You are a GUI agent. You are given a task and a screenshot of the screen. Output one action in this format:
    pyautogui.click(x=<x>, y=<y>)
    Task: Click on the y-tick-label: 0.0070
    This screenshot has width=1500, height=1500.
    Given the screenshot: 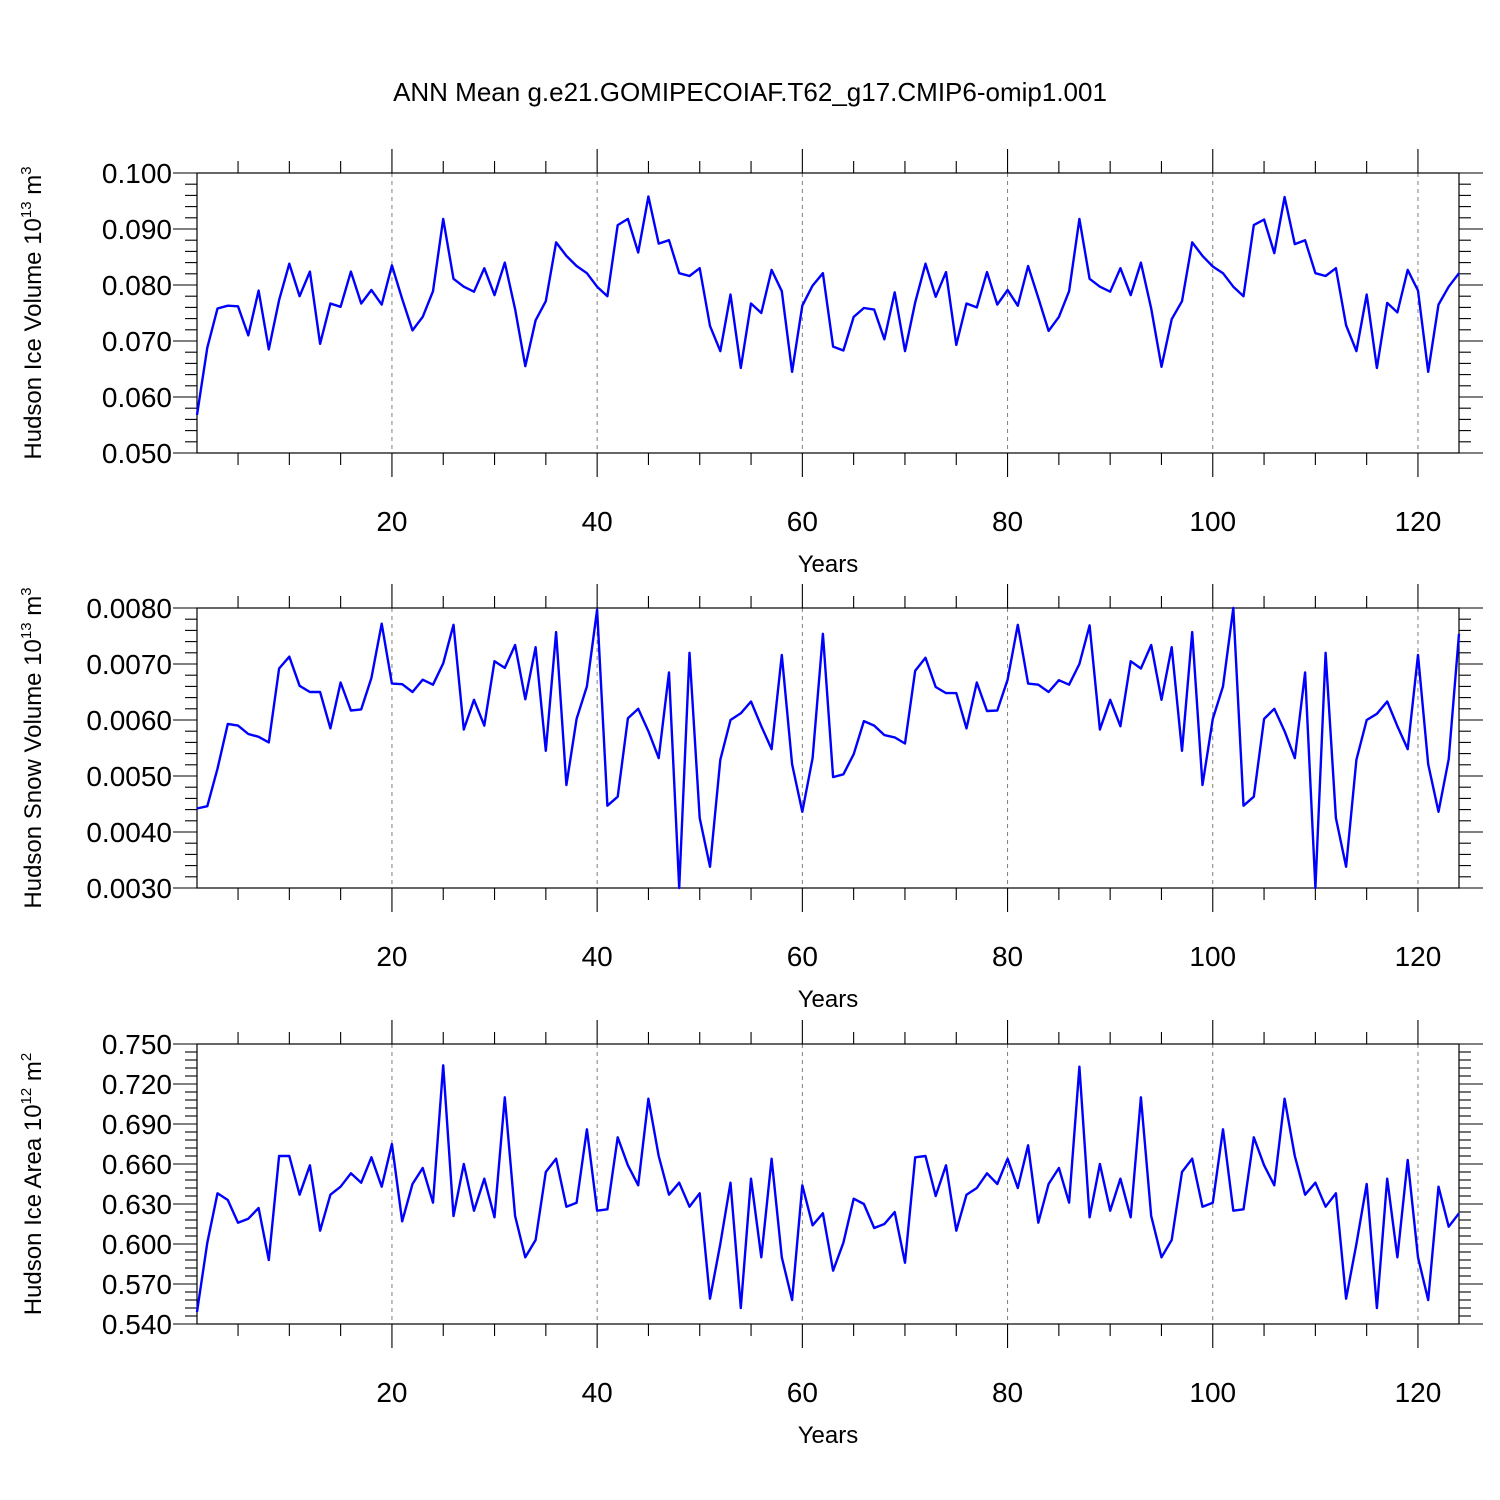 What is the action you would take?
    pyautogui.click(x=129, y=664)
    